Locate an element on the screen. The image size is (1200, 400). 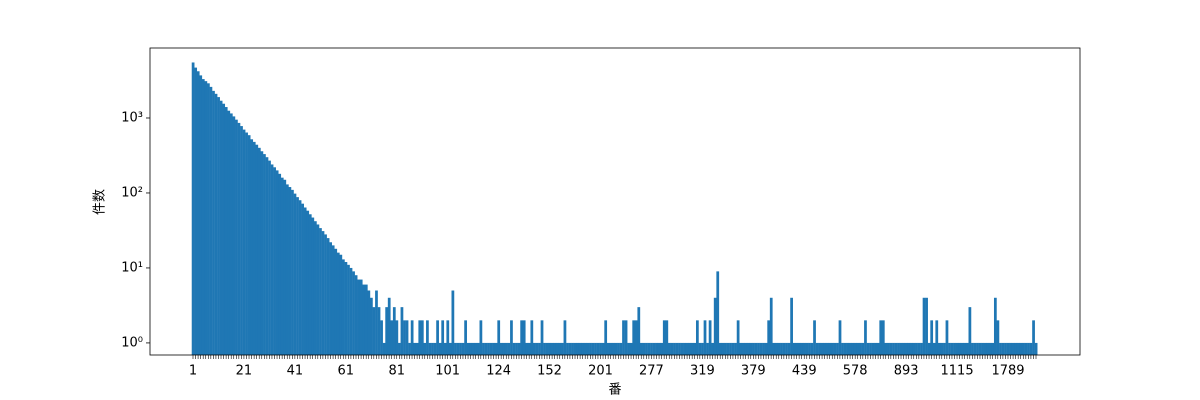
x-tick-label: 61 is located at coordinates (346, 371).